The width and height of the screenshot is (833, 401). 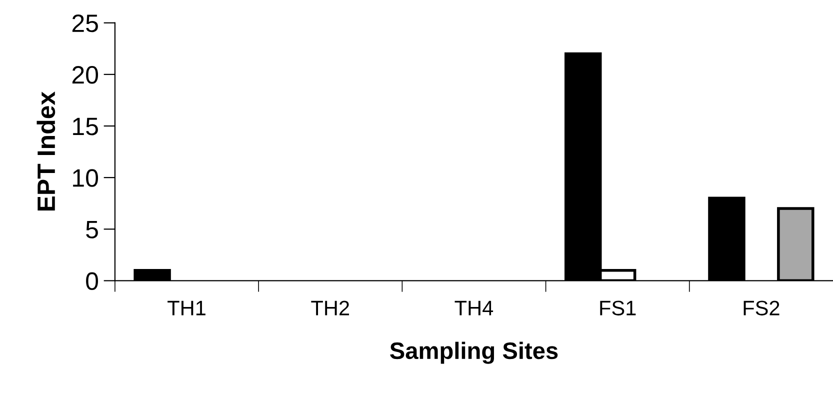 I want to click on x-tick-label: TH4, so click(x=474, y=308).